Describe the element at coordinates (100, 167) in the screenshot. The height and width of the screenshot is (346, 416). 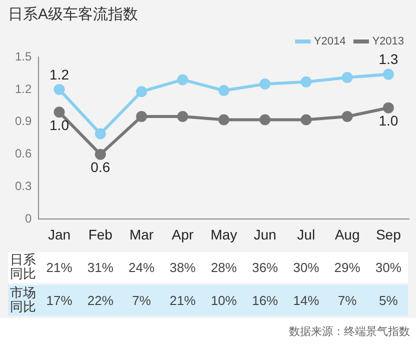
I see `data-label: 0.6` at that location.